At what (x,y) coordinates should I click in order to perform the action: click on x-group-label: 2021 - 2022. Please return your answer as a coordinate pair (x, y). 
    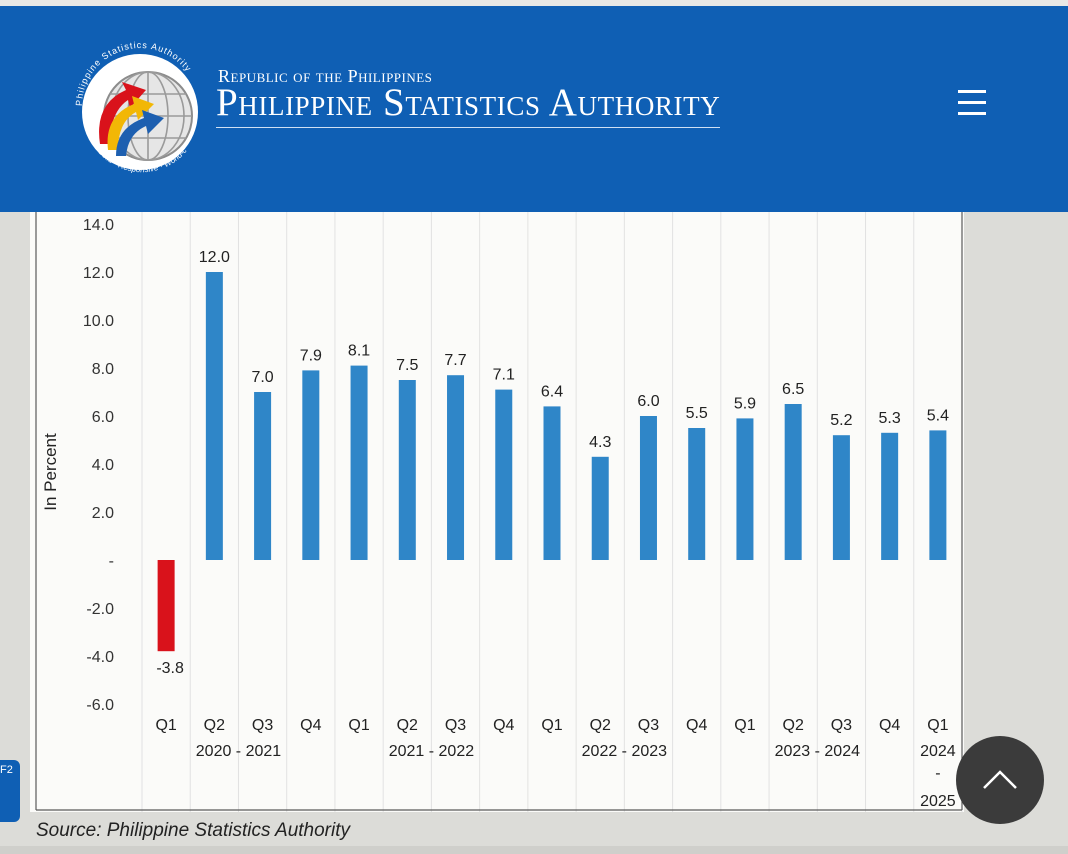
    Looking at the image, I should click on (432, 751).